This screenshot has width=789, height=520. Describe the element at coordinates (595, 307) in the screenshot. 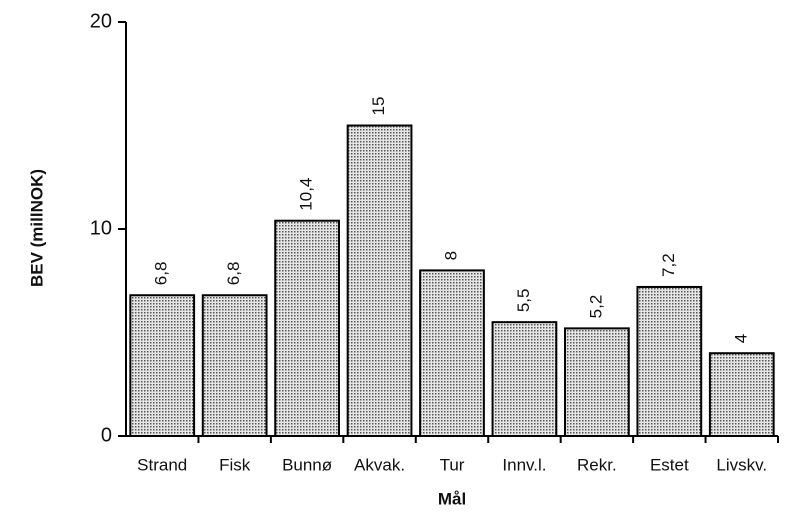

I see `value-label: 5,2` at that location.